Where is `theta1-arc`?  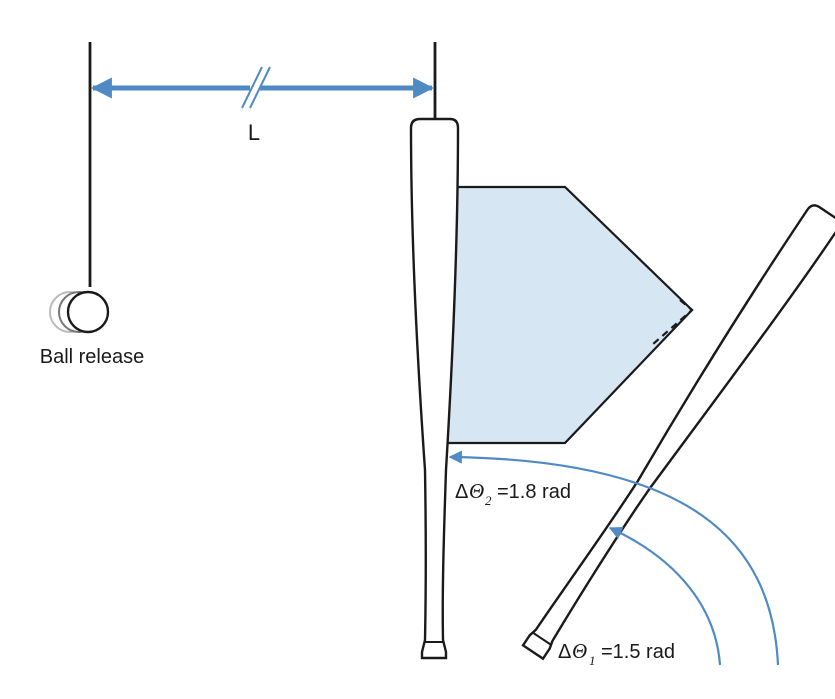 theta1-arc is located at coordinates (665, 596).